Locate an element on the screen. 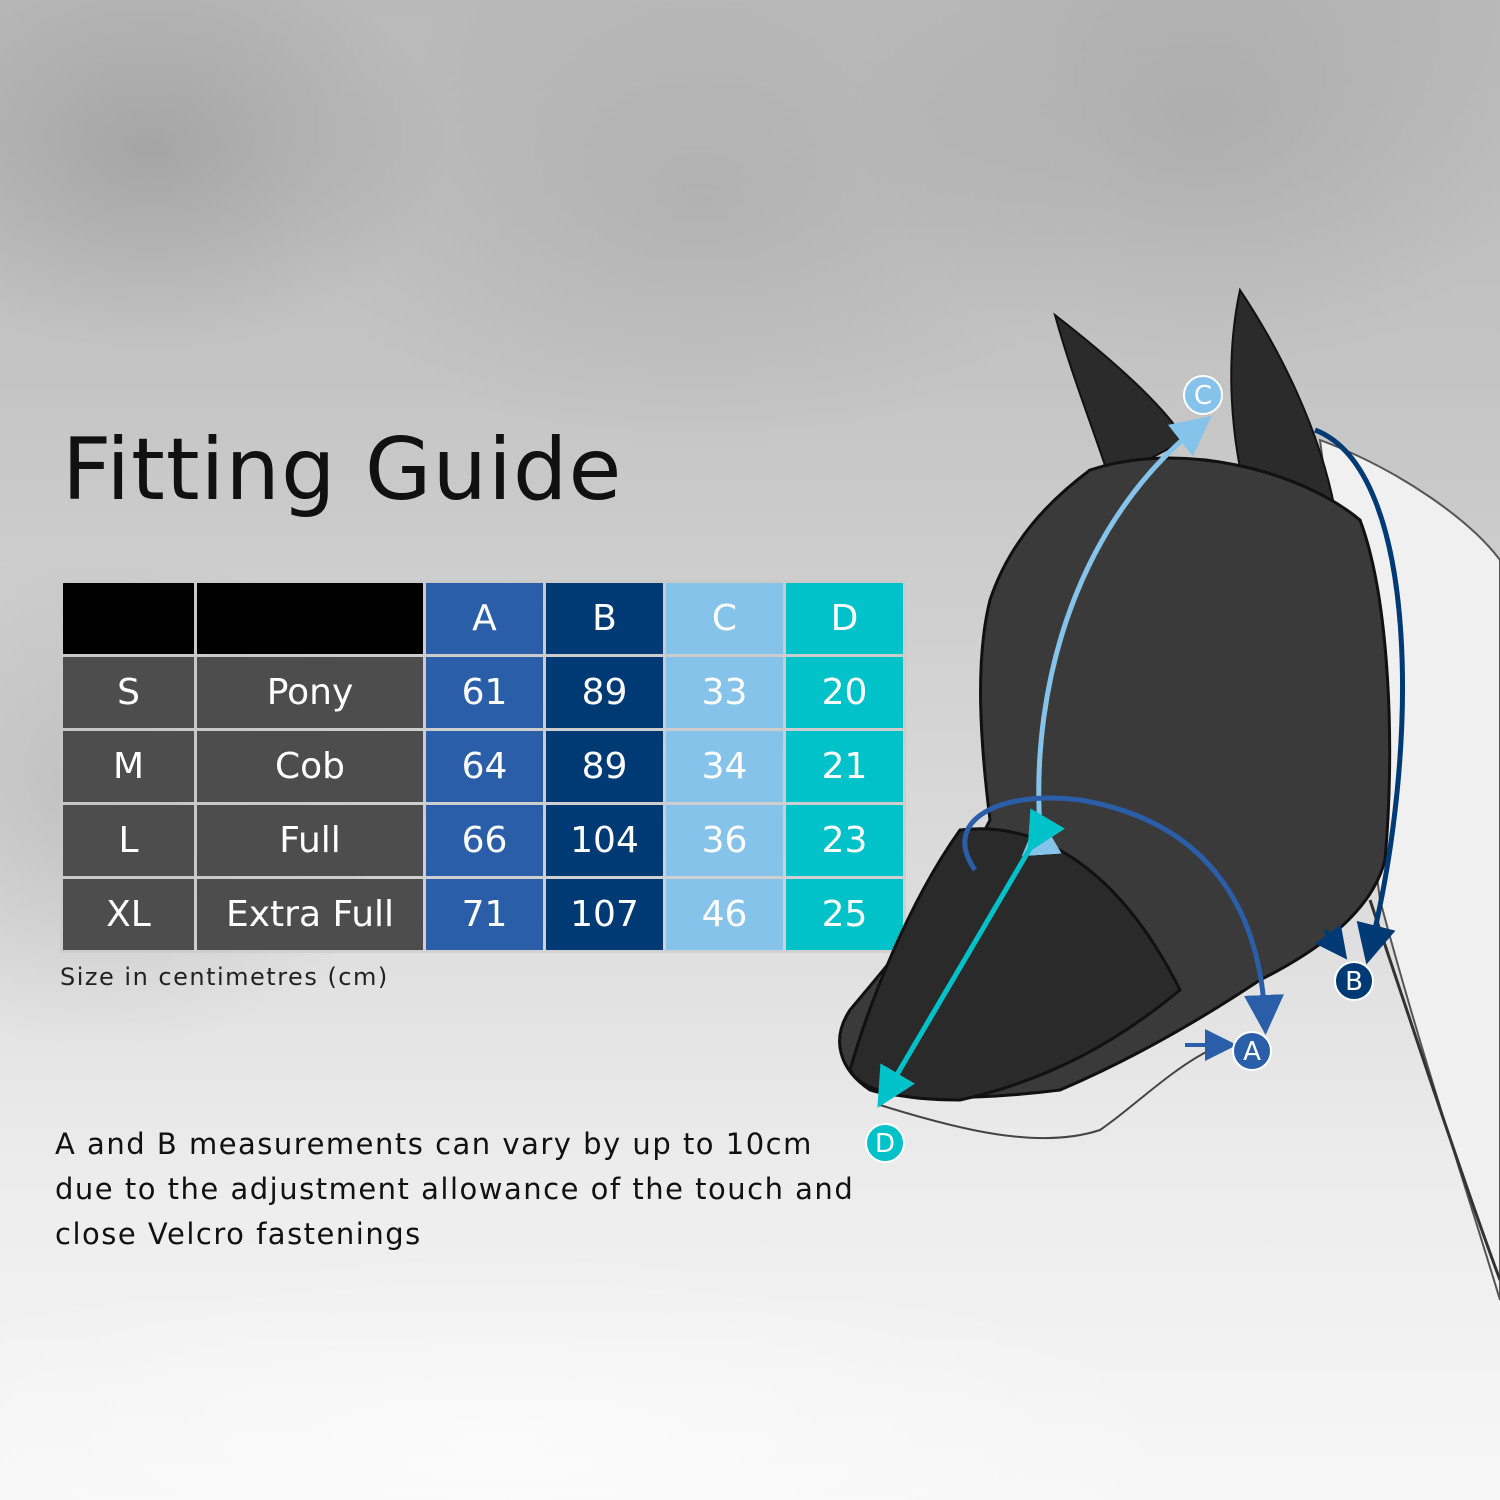  cell-c: 36 is located at coordinates (724, 840).